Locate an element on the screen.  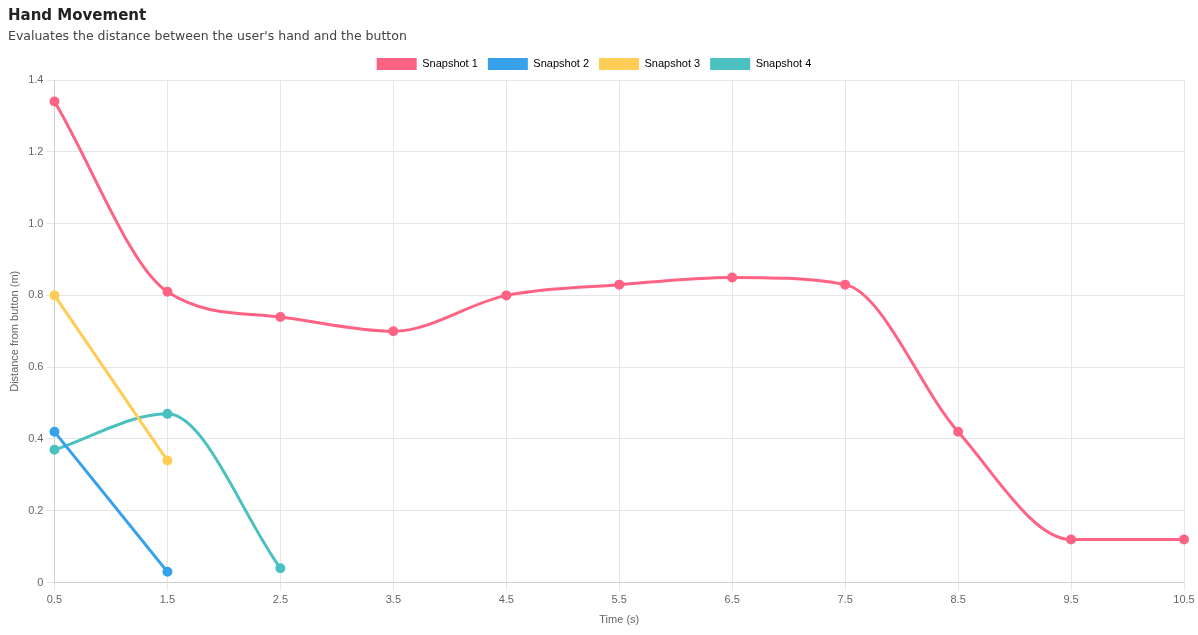
legend-label: Snapshot 1 is located at coordinates (450, 63).